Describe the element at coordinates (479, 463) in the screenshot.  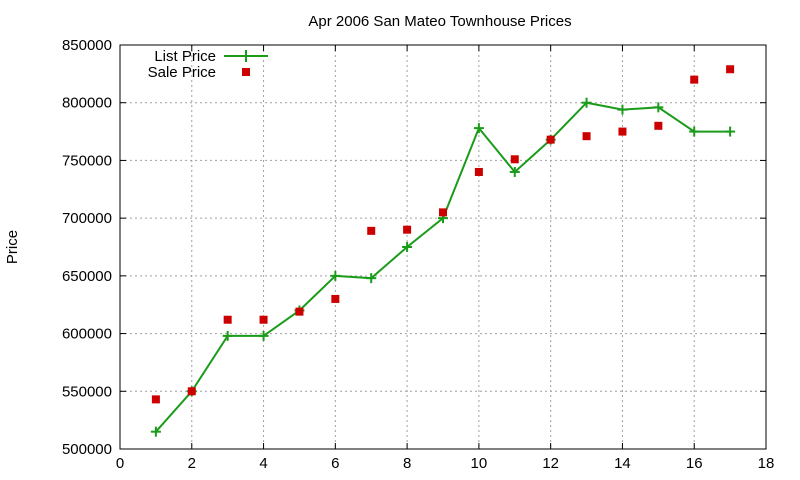
I see `x-tick-label: 10` at that location.